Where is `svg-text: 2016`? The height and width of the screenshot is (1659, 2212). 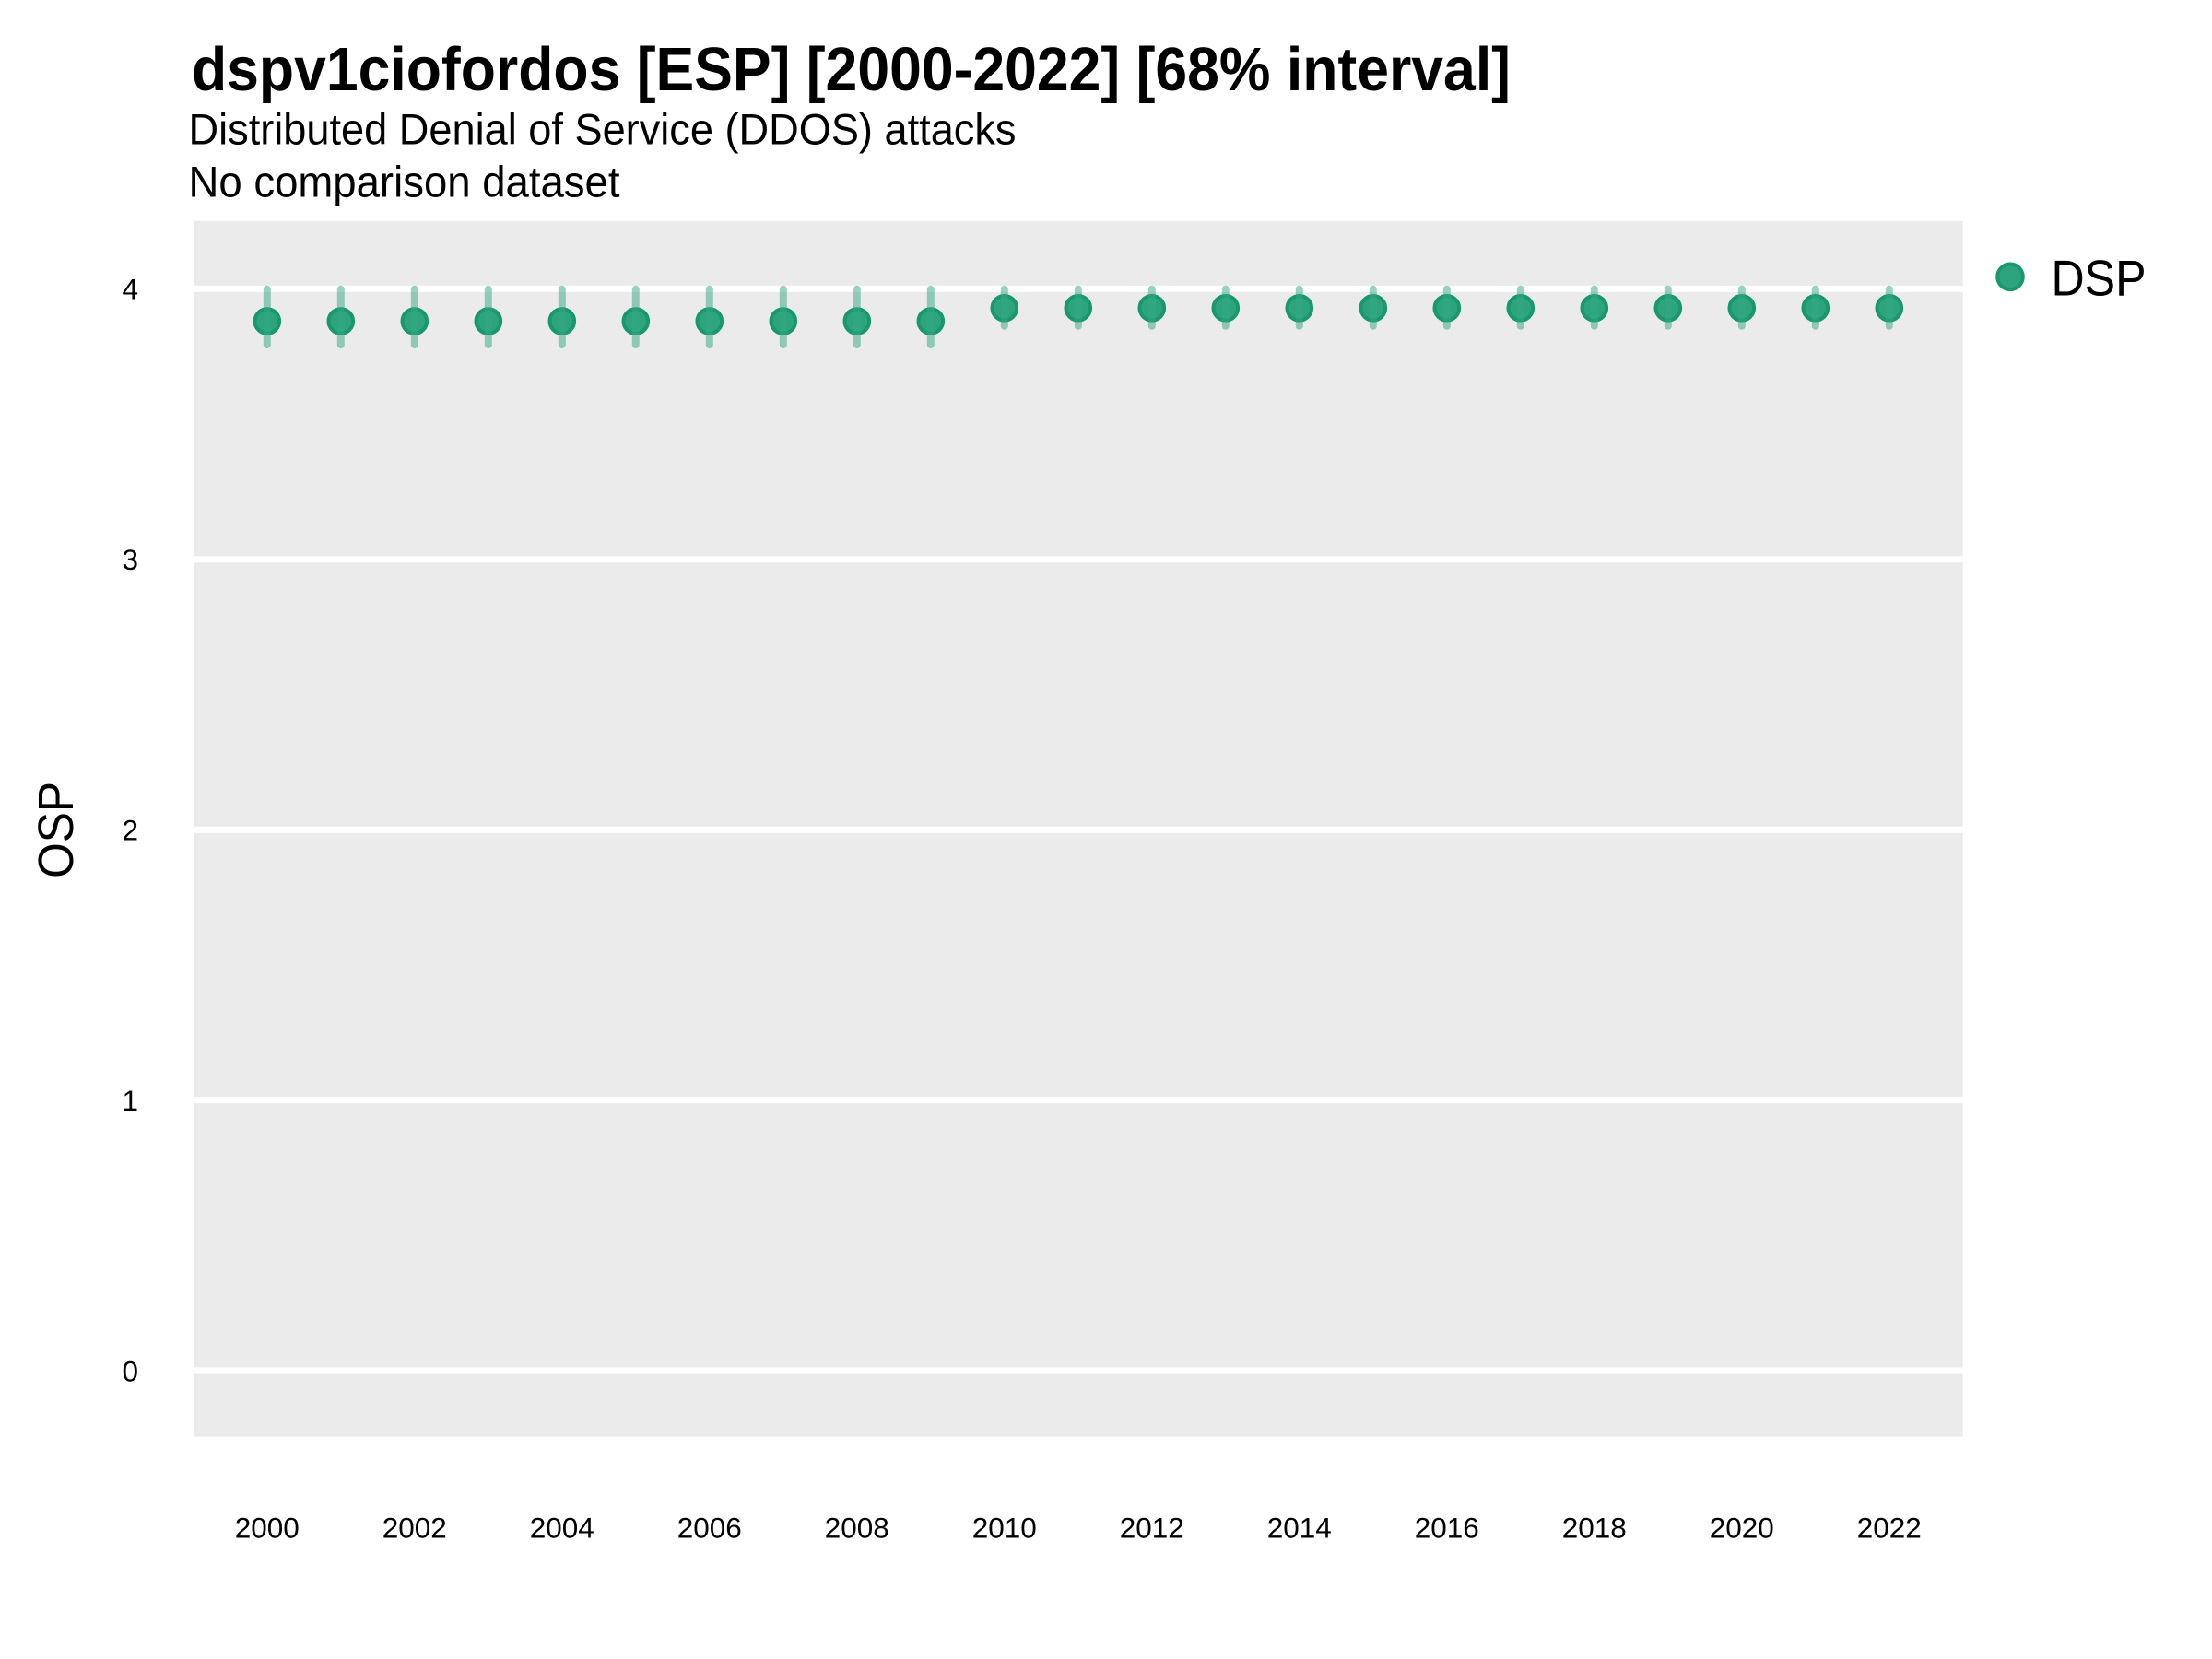 svg-text: 2016 is located at coordinates (1447, 1528).